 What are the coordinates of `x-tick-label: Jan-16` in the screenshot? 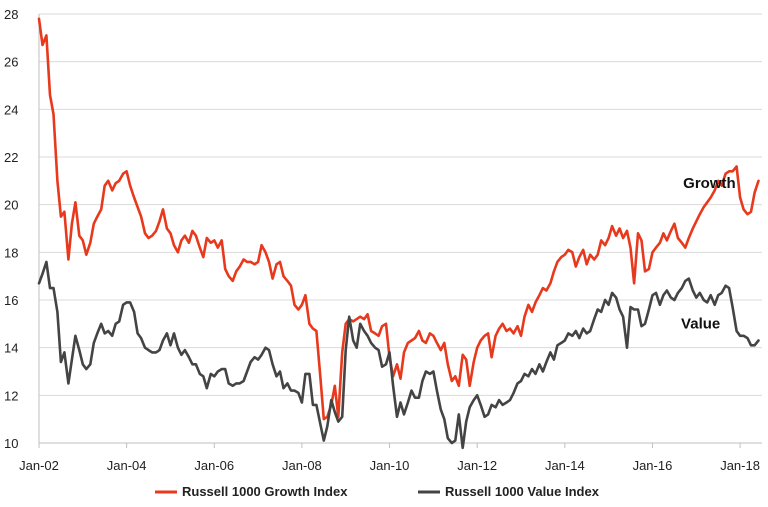 It's located at (653, 465).